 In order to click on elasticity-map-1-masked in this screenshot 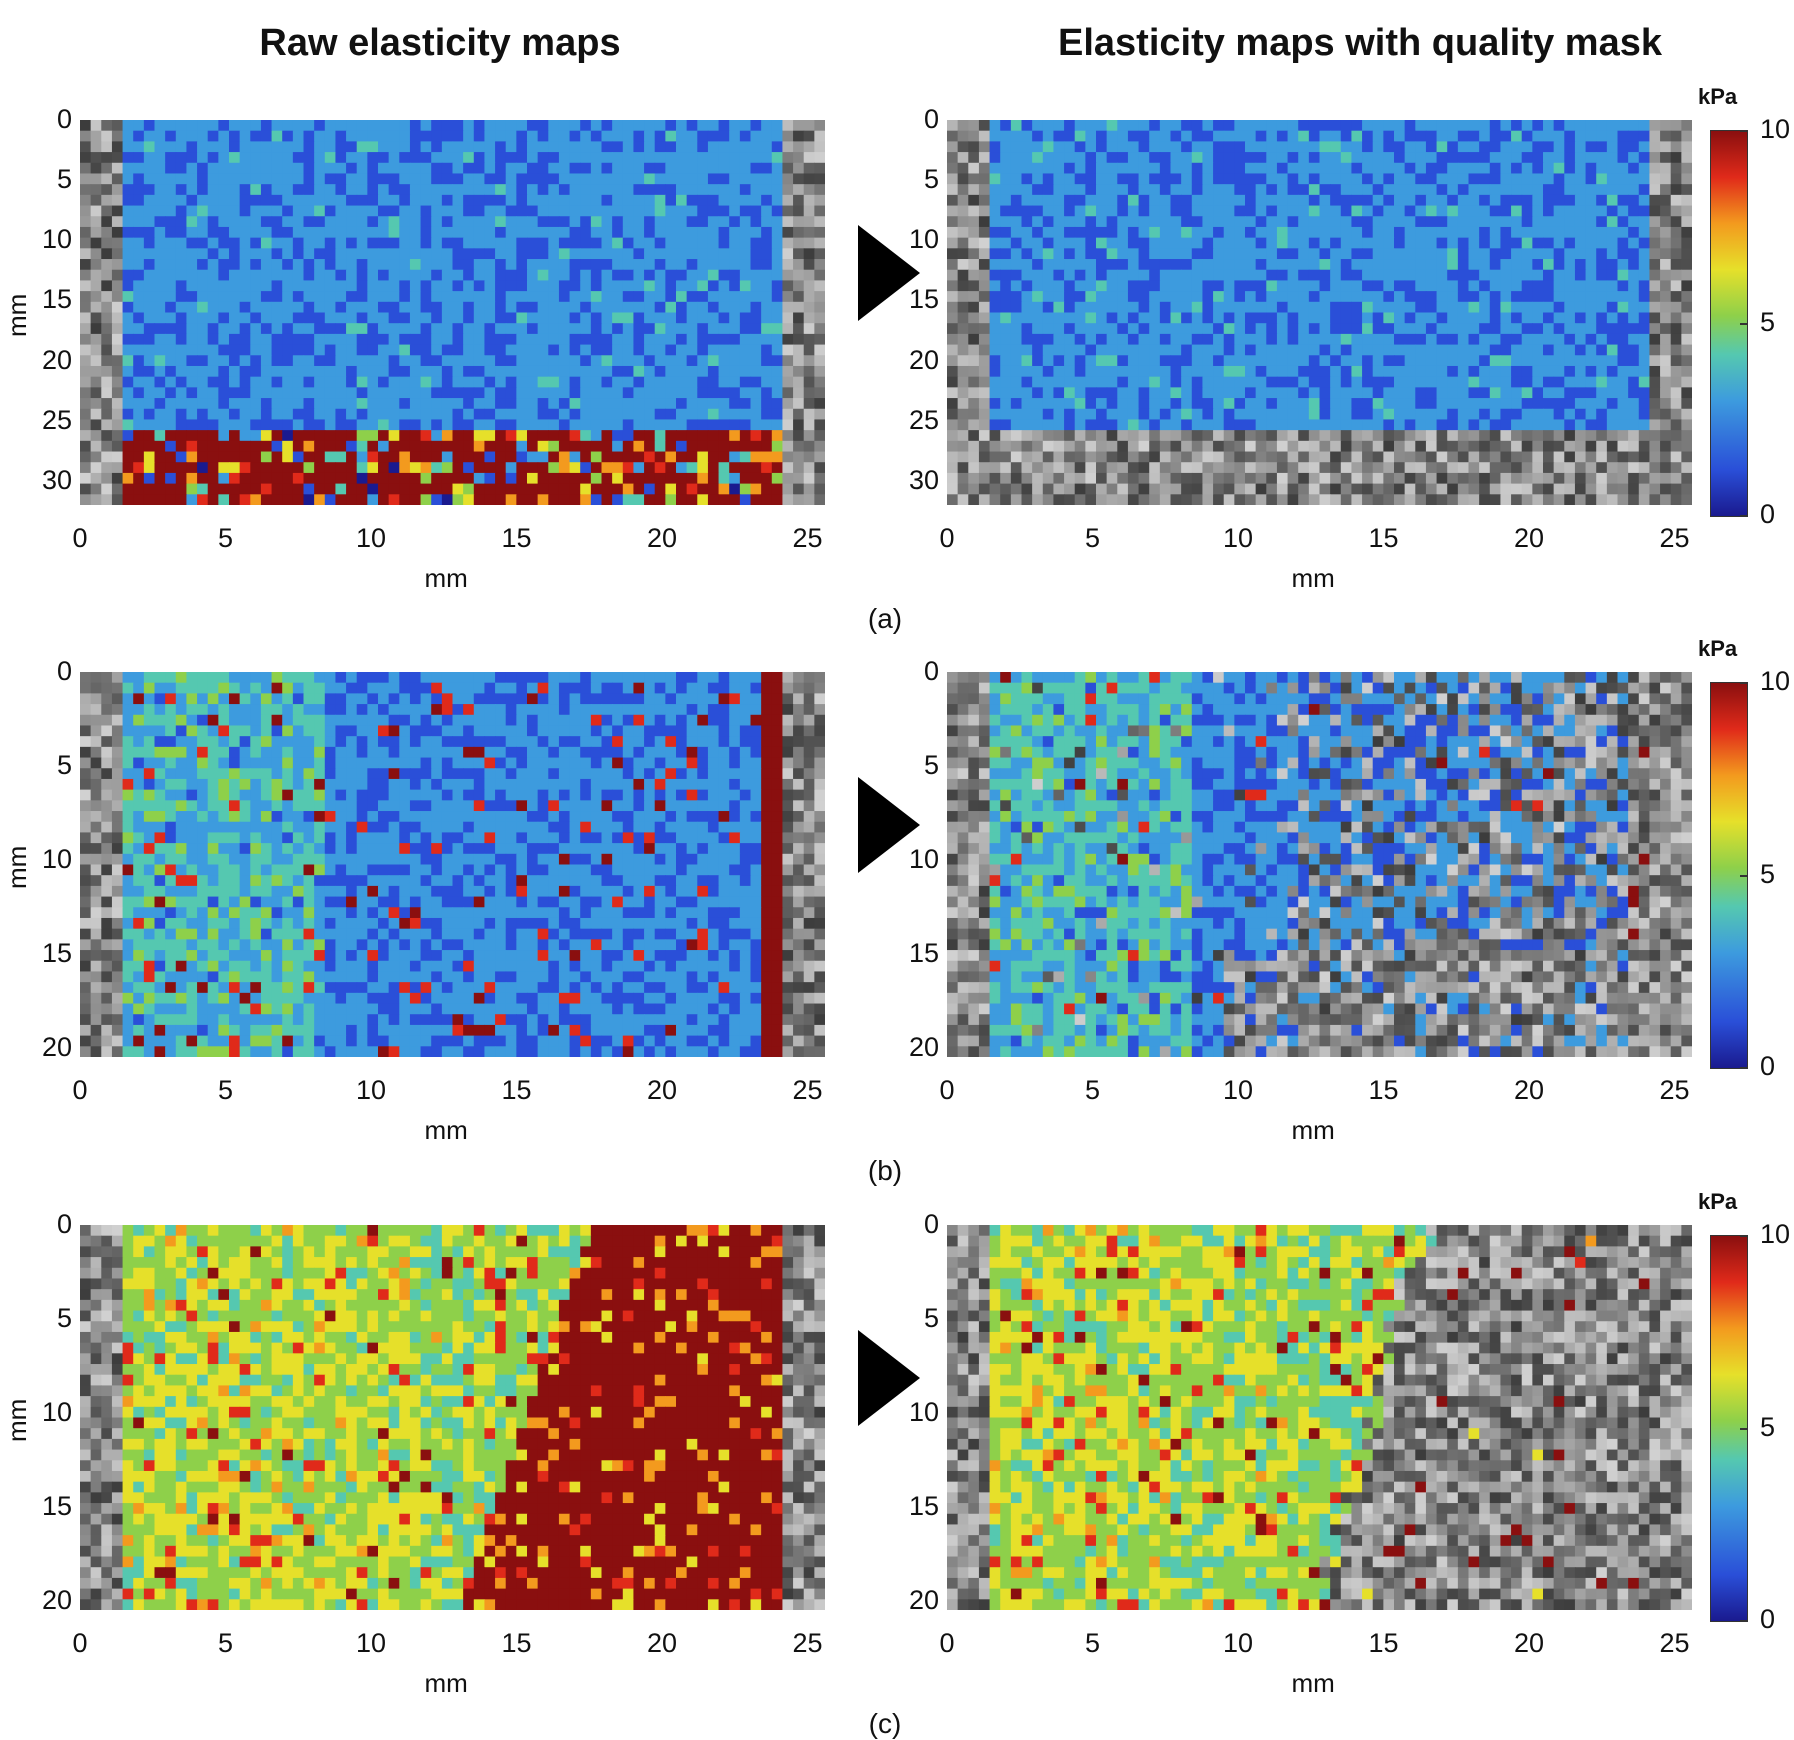, I will do `click(1319, 864)`.